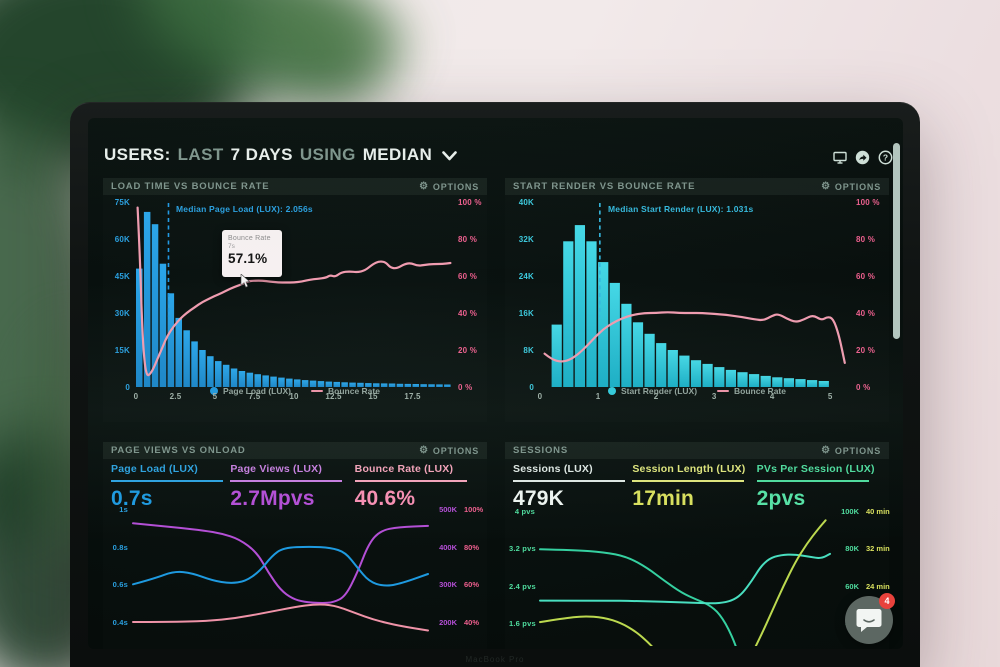  I want to click on timeframe-segment: USERS:, so click(137, 154).